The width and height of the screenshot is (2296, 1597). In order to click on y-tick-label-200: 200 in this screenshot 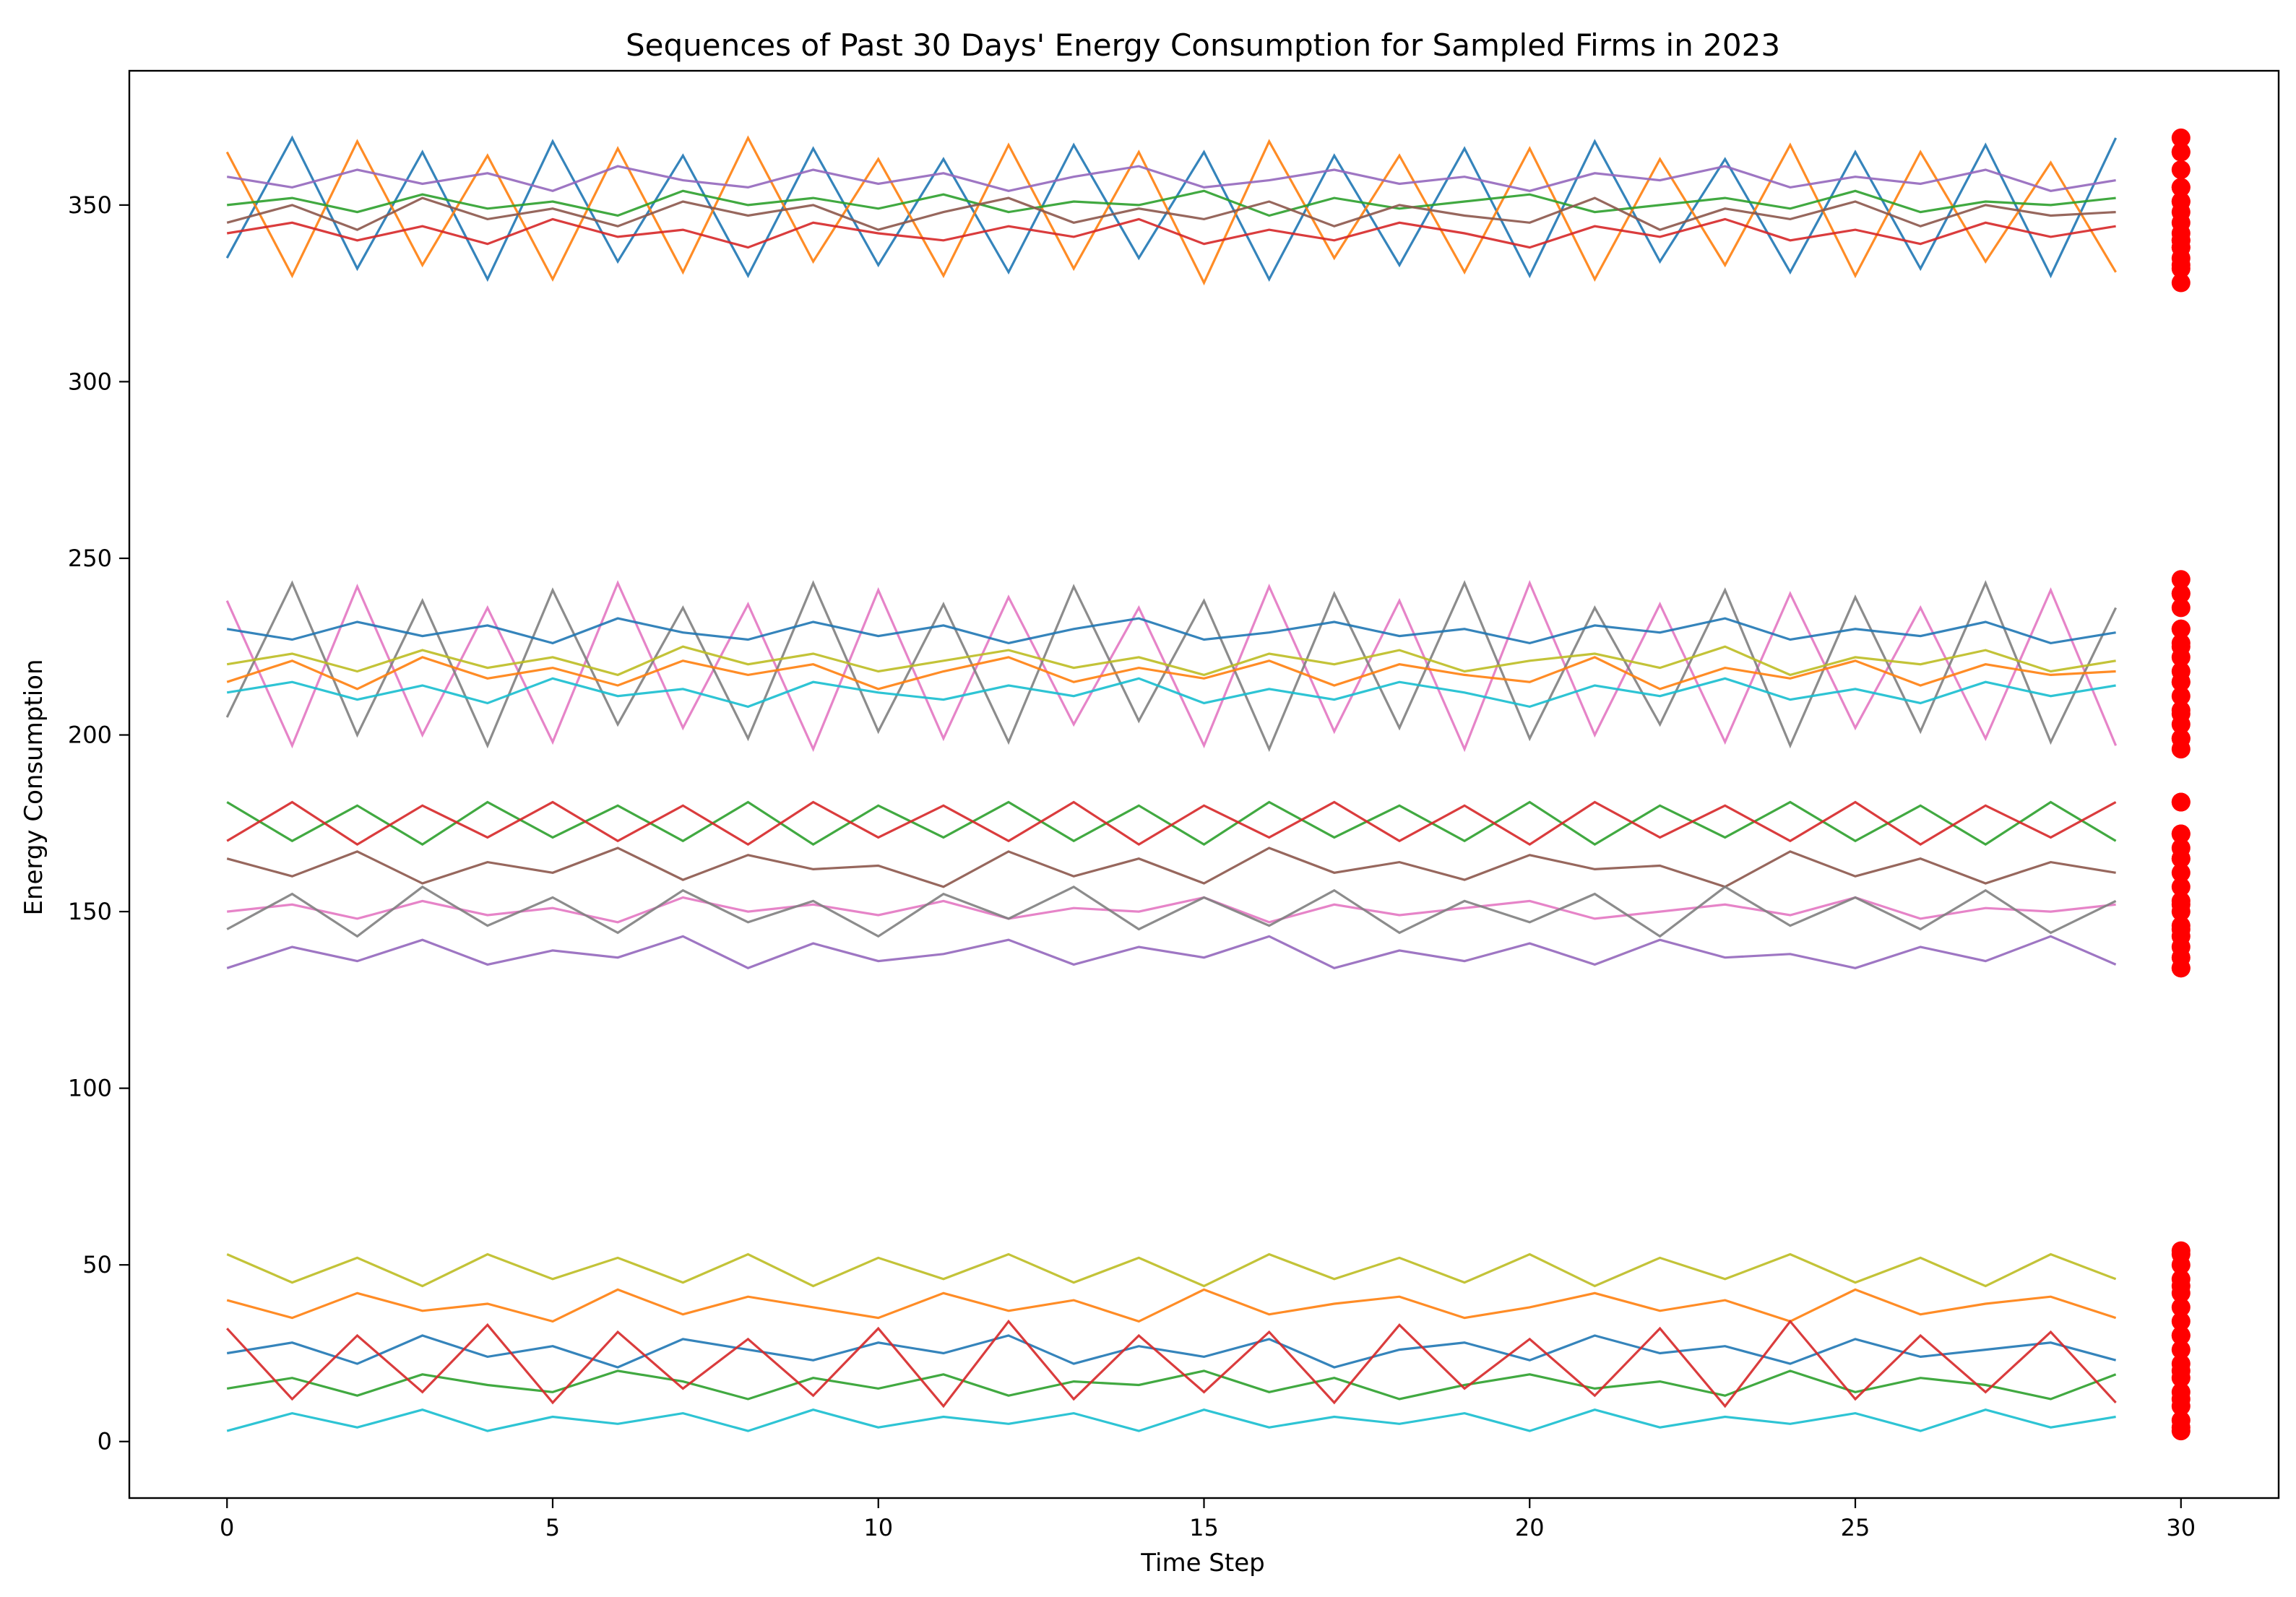, I will do `click(90, 735)`.